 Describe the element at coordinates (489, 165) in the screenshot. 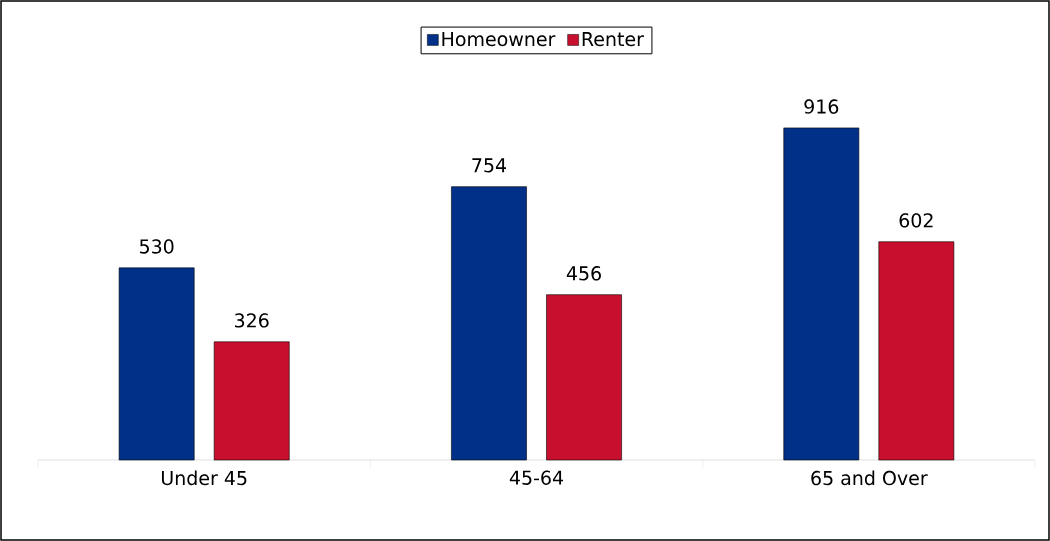

I see `data-label: 754` at that location.